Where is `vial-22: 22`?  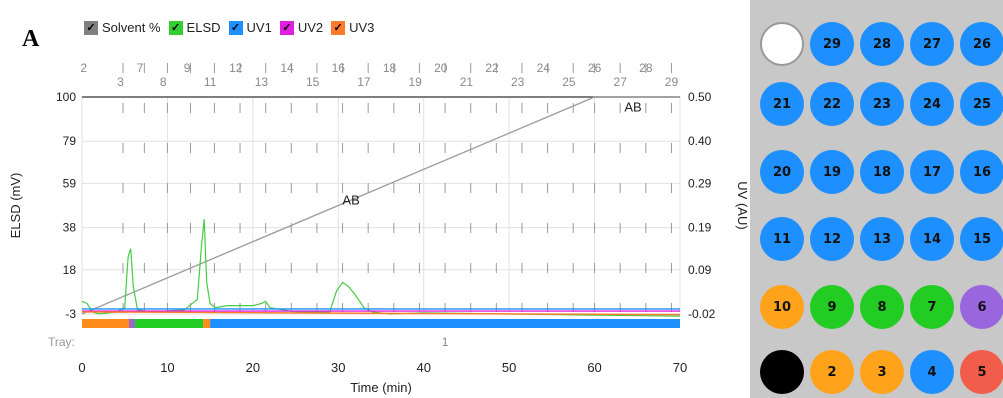
vial-22: 22 is located at coordinates (832, 104).